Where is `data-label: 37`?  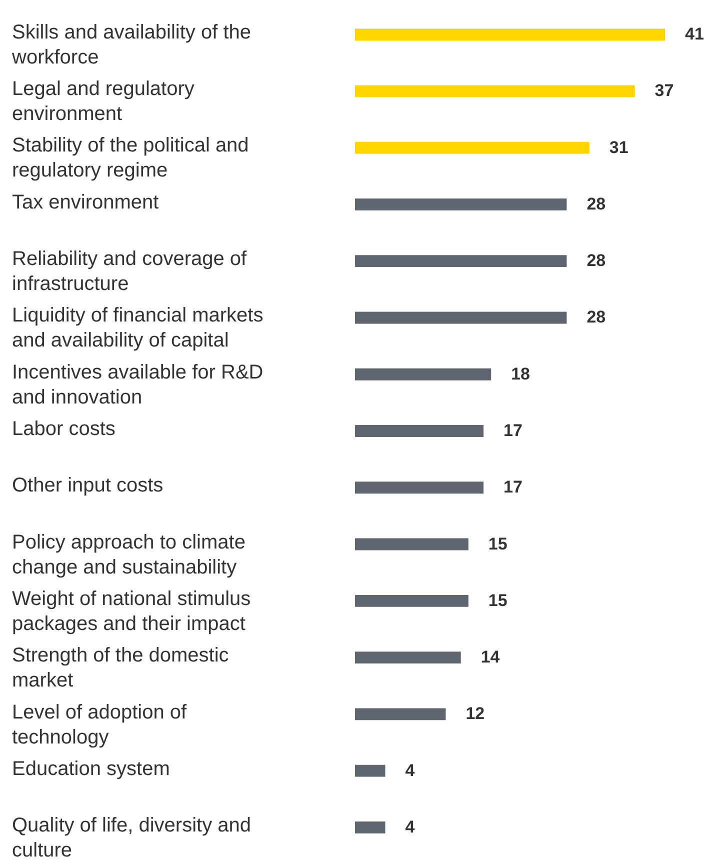 data-label: 37 is located at coordinates (664, 90).